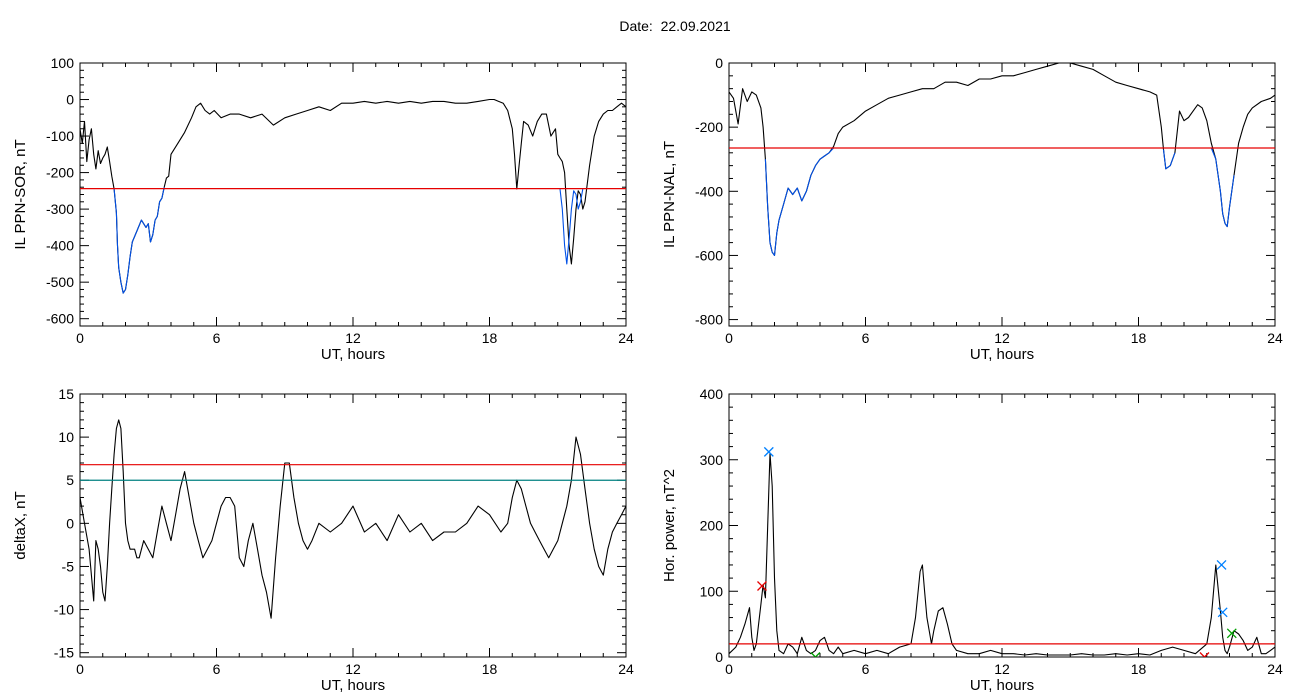 The image size is (1300, 700). What do you see at coordinates (636, 26) in the screenshot?
I see `date-label: Date:` at bounding box center [636, 26].